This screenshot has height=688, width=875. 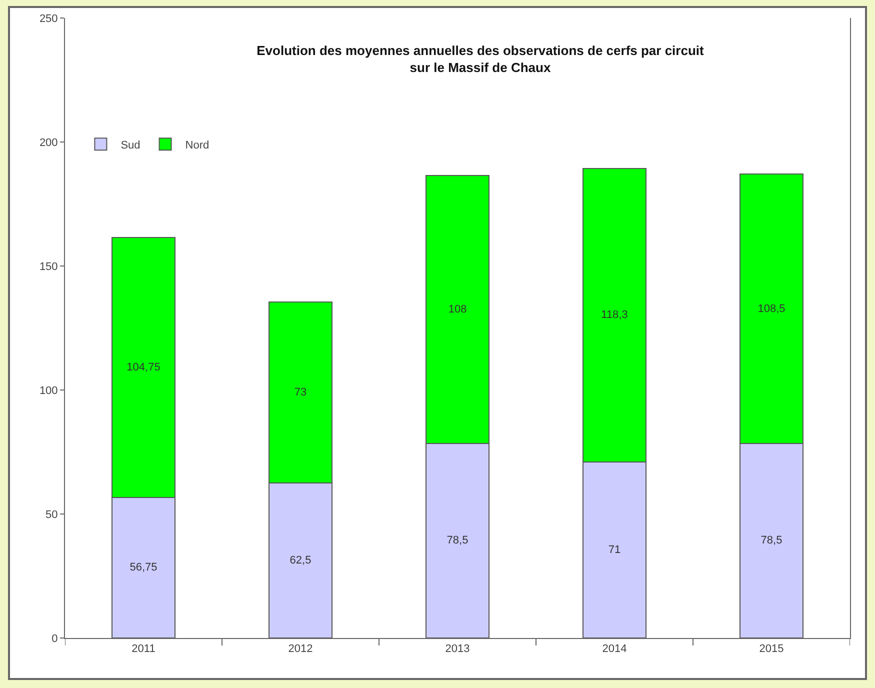 I want to click on data-label: 62,5, so click(x=301, y=560).